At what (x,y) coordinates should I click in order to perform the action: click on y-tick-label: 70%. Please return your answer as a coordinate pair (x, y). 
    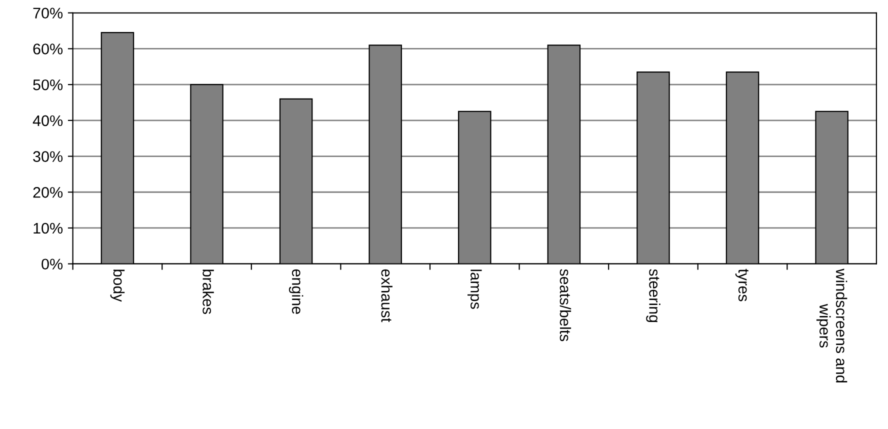
    Looking at the image, I should click on (48, 13).